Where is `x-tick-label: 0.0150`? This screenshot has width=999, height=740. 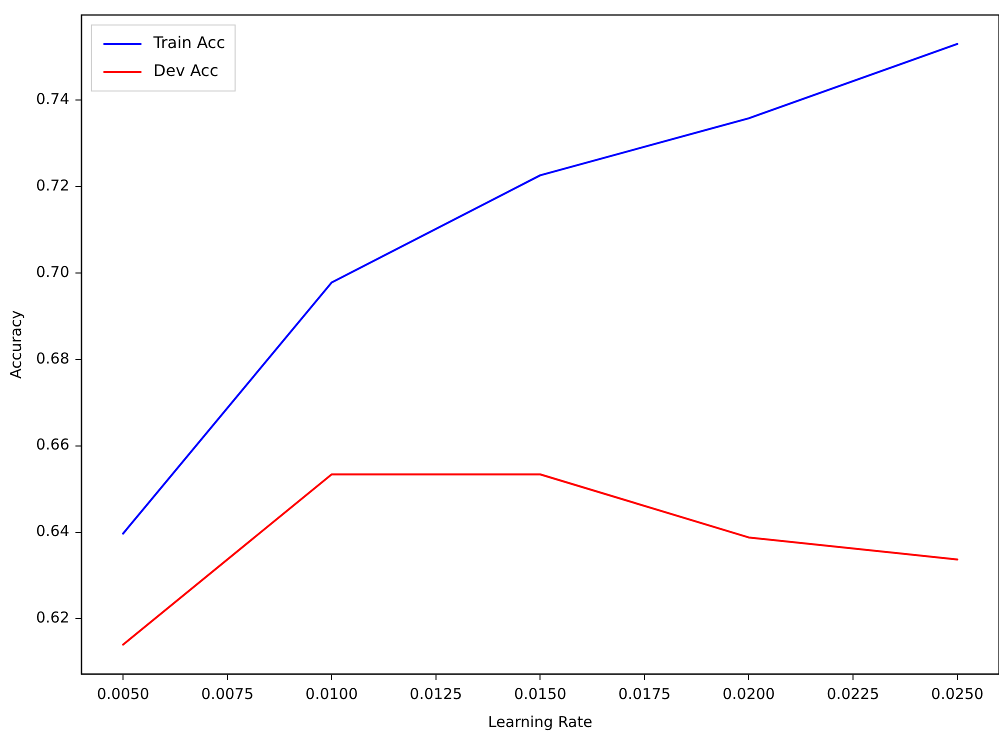 x-tick-label: 0.0150 is located at coordinates (540, 693).